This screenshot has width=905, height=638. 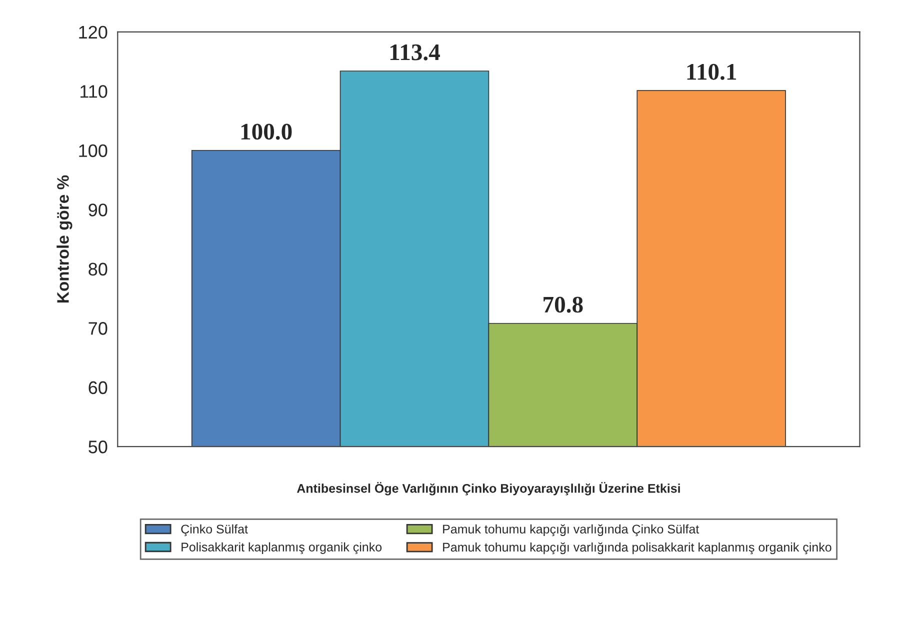 What do you see at coordinates (637, 548) in the screenshot?
I see `legend-label: Pamuk tohumu kapçığı varlığında polisakkarit kaplanmış organik çinko` at bounding box center [637, 548].